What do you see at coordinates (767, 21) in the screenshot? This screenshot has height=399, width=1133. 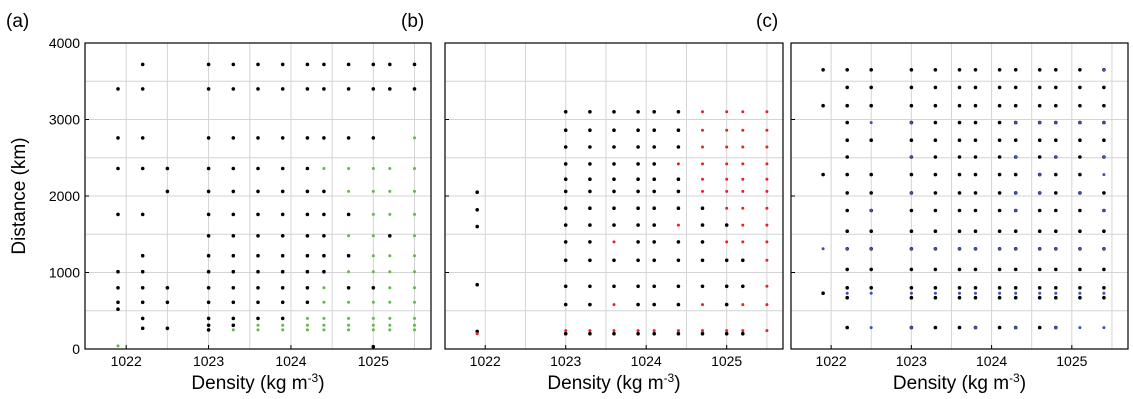 I see `panel-label: (c)` at bounding box center [767, 21].